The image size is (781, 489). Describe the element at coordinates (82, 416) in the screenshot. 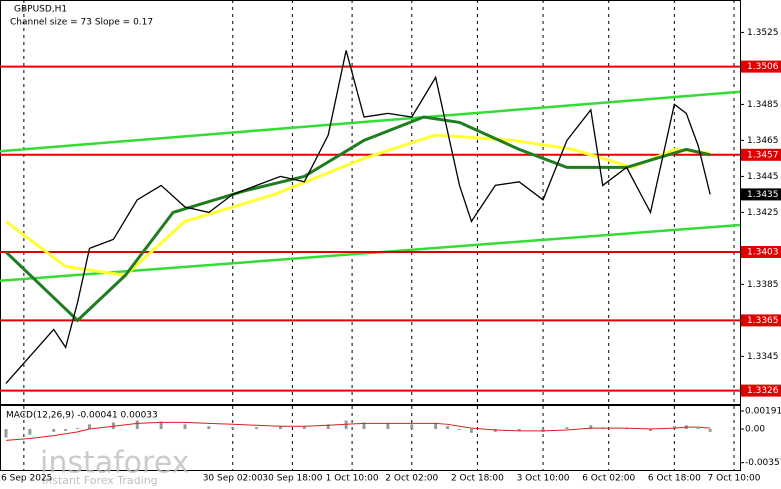

I see `macd-title: MACD(12,26,9) -0.00041 0.00033` at that location.